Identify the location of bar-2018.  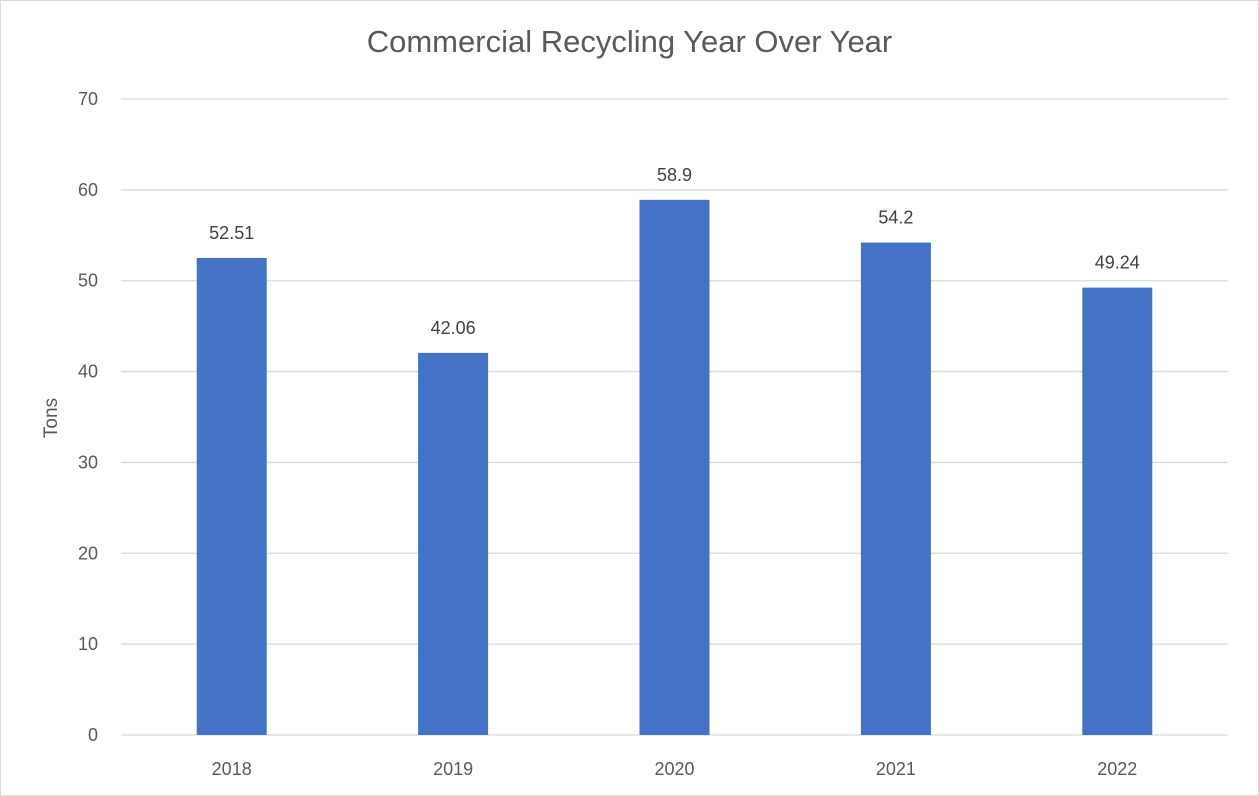
(231, 496).